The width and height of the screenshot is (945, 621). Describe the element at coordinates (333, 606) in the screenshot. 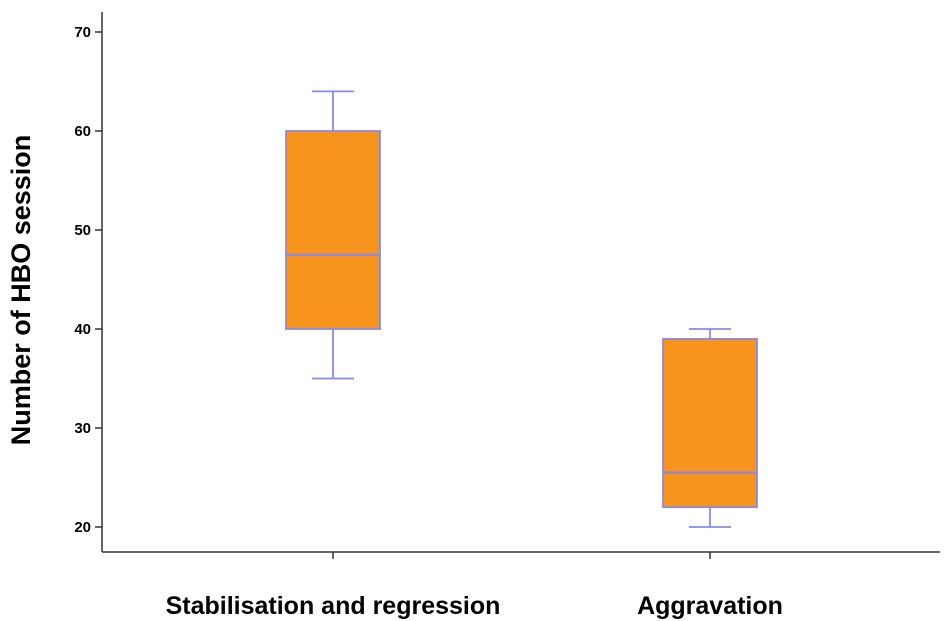

I see `x-category-label: Stabilisation and regression` at that location.